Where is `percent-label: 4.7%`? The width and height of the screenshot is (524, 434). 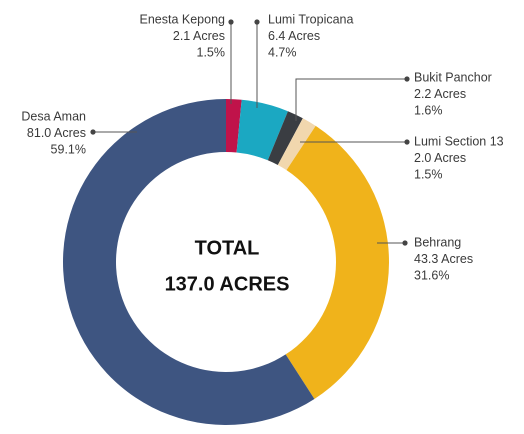
percent-label: 4.7% is located at coordinates (282, 52).